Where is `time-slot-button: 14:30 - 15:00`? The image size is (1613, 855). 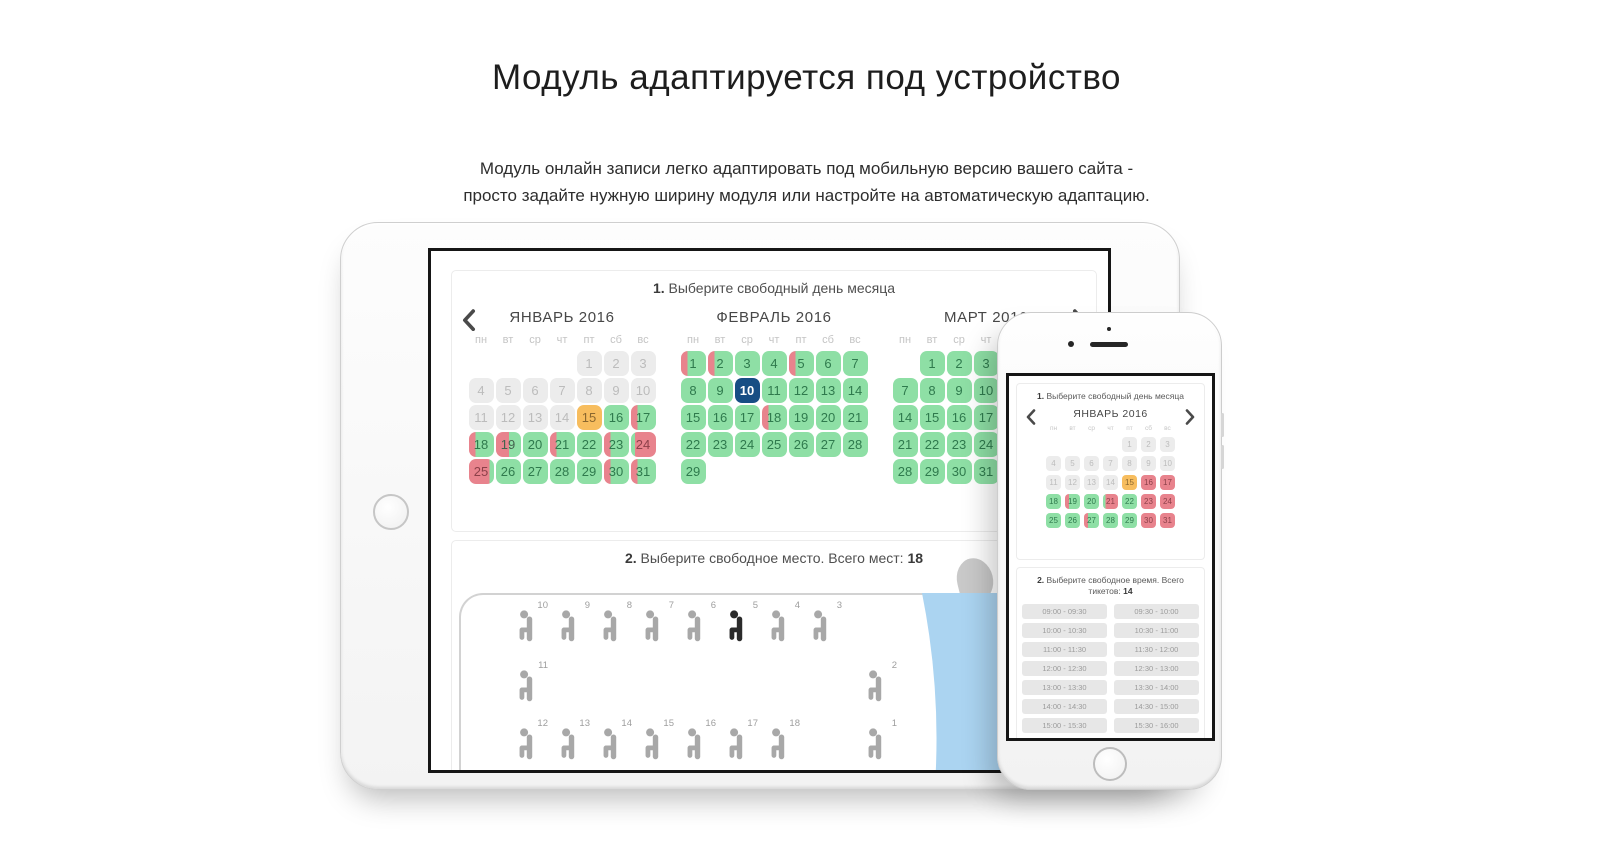
time-slot-button: 14:30 - 15:00 is located at coordinates (1156, 706).